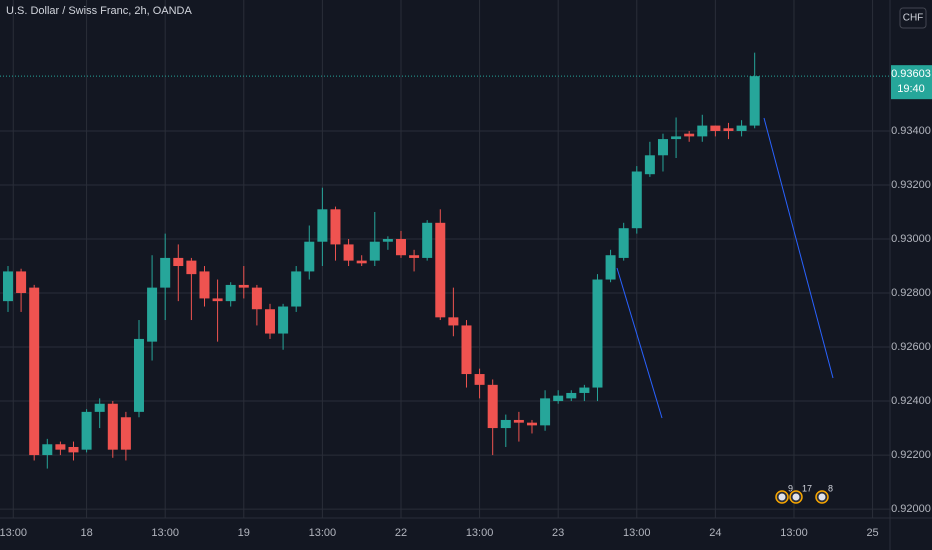 This screenshot has width=932, height=550. Describe the element at coordinates (401, 533) in the screenshot. I see `x-tick-label: 22` at that location.